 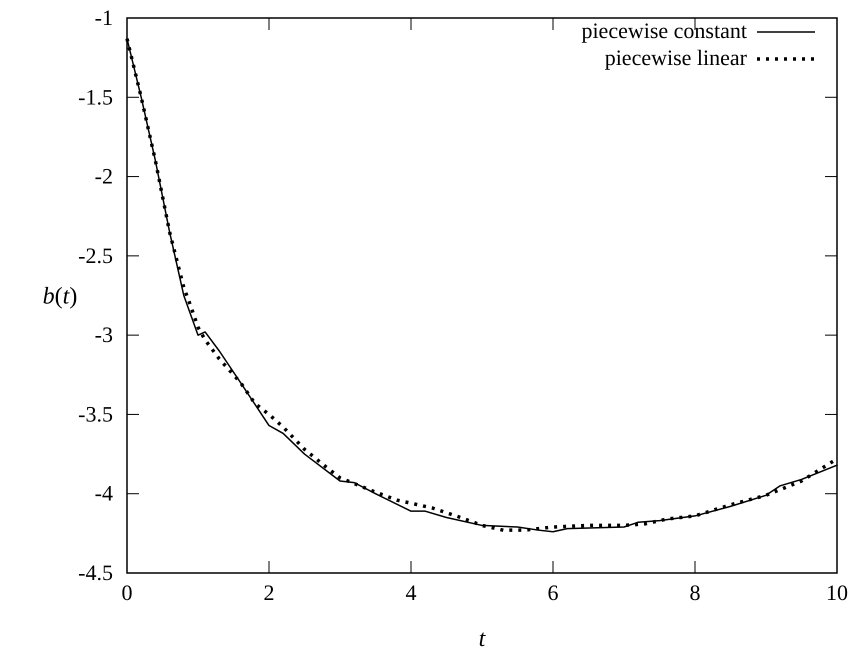 What do you see at coordinates (103, 176) in the screenshot?
I see `y-tick-label: -2` at bounding box center [103, 176].